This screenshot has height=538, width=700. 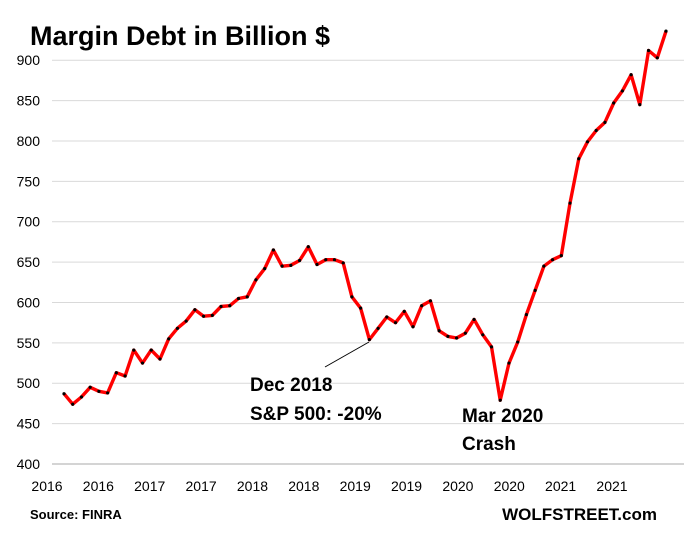 I want to click on brand-label: WOLFSTREET.com, so click(x=579, y=514).